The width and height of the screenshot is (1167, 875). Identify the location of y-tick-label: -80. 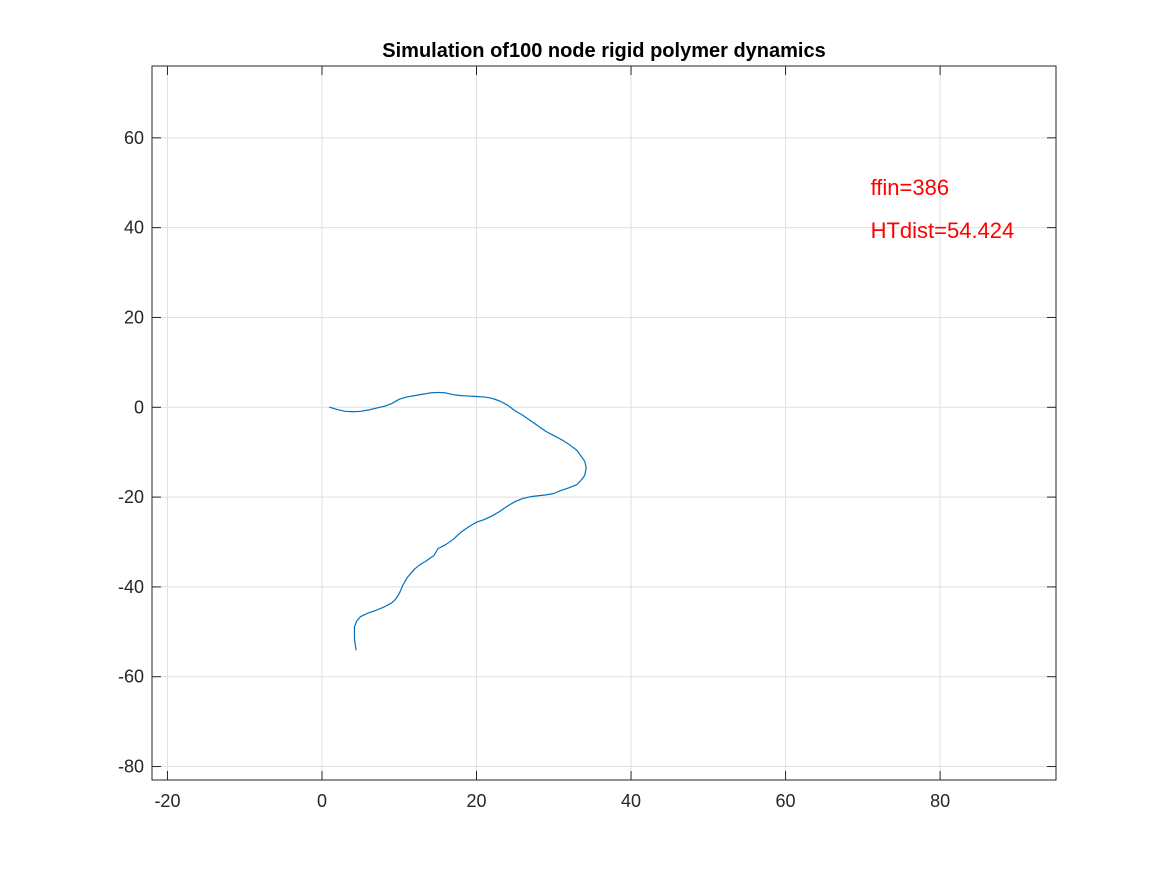
(131, 767).